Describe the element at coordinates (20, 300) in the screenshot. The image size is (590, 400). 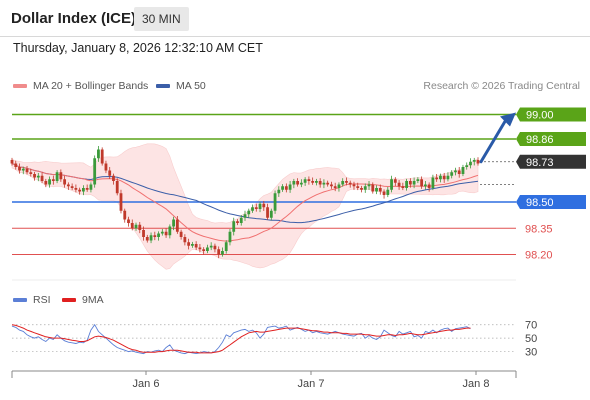
I see `legend-swatch-rsi` at that location.